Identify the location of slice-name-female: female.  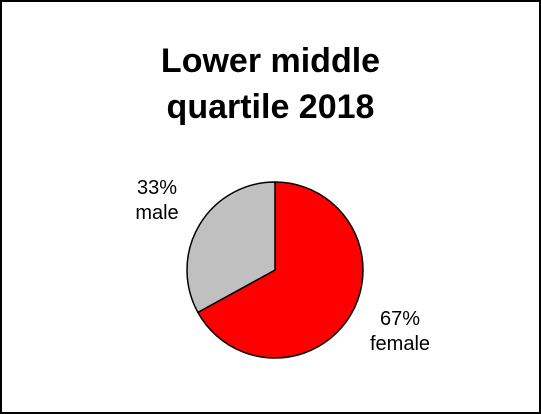
(400, 344).